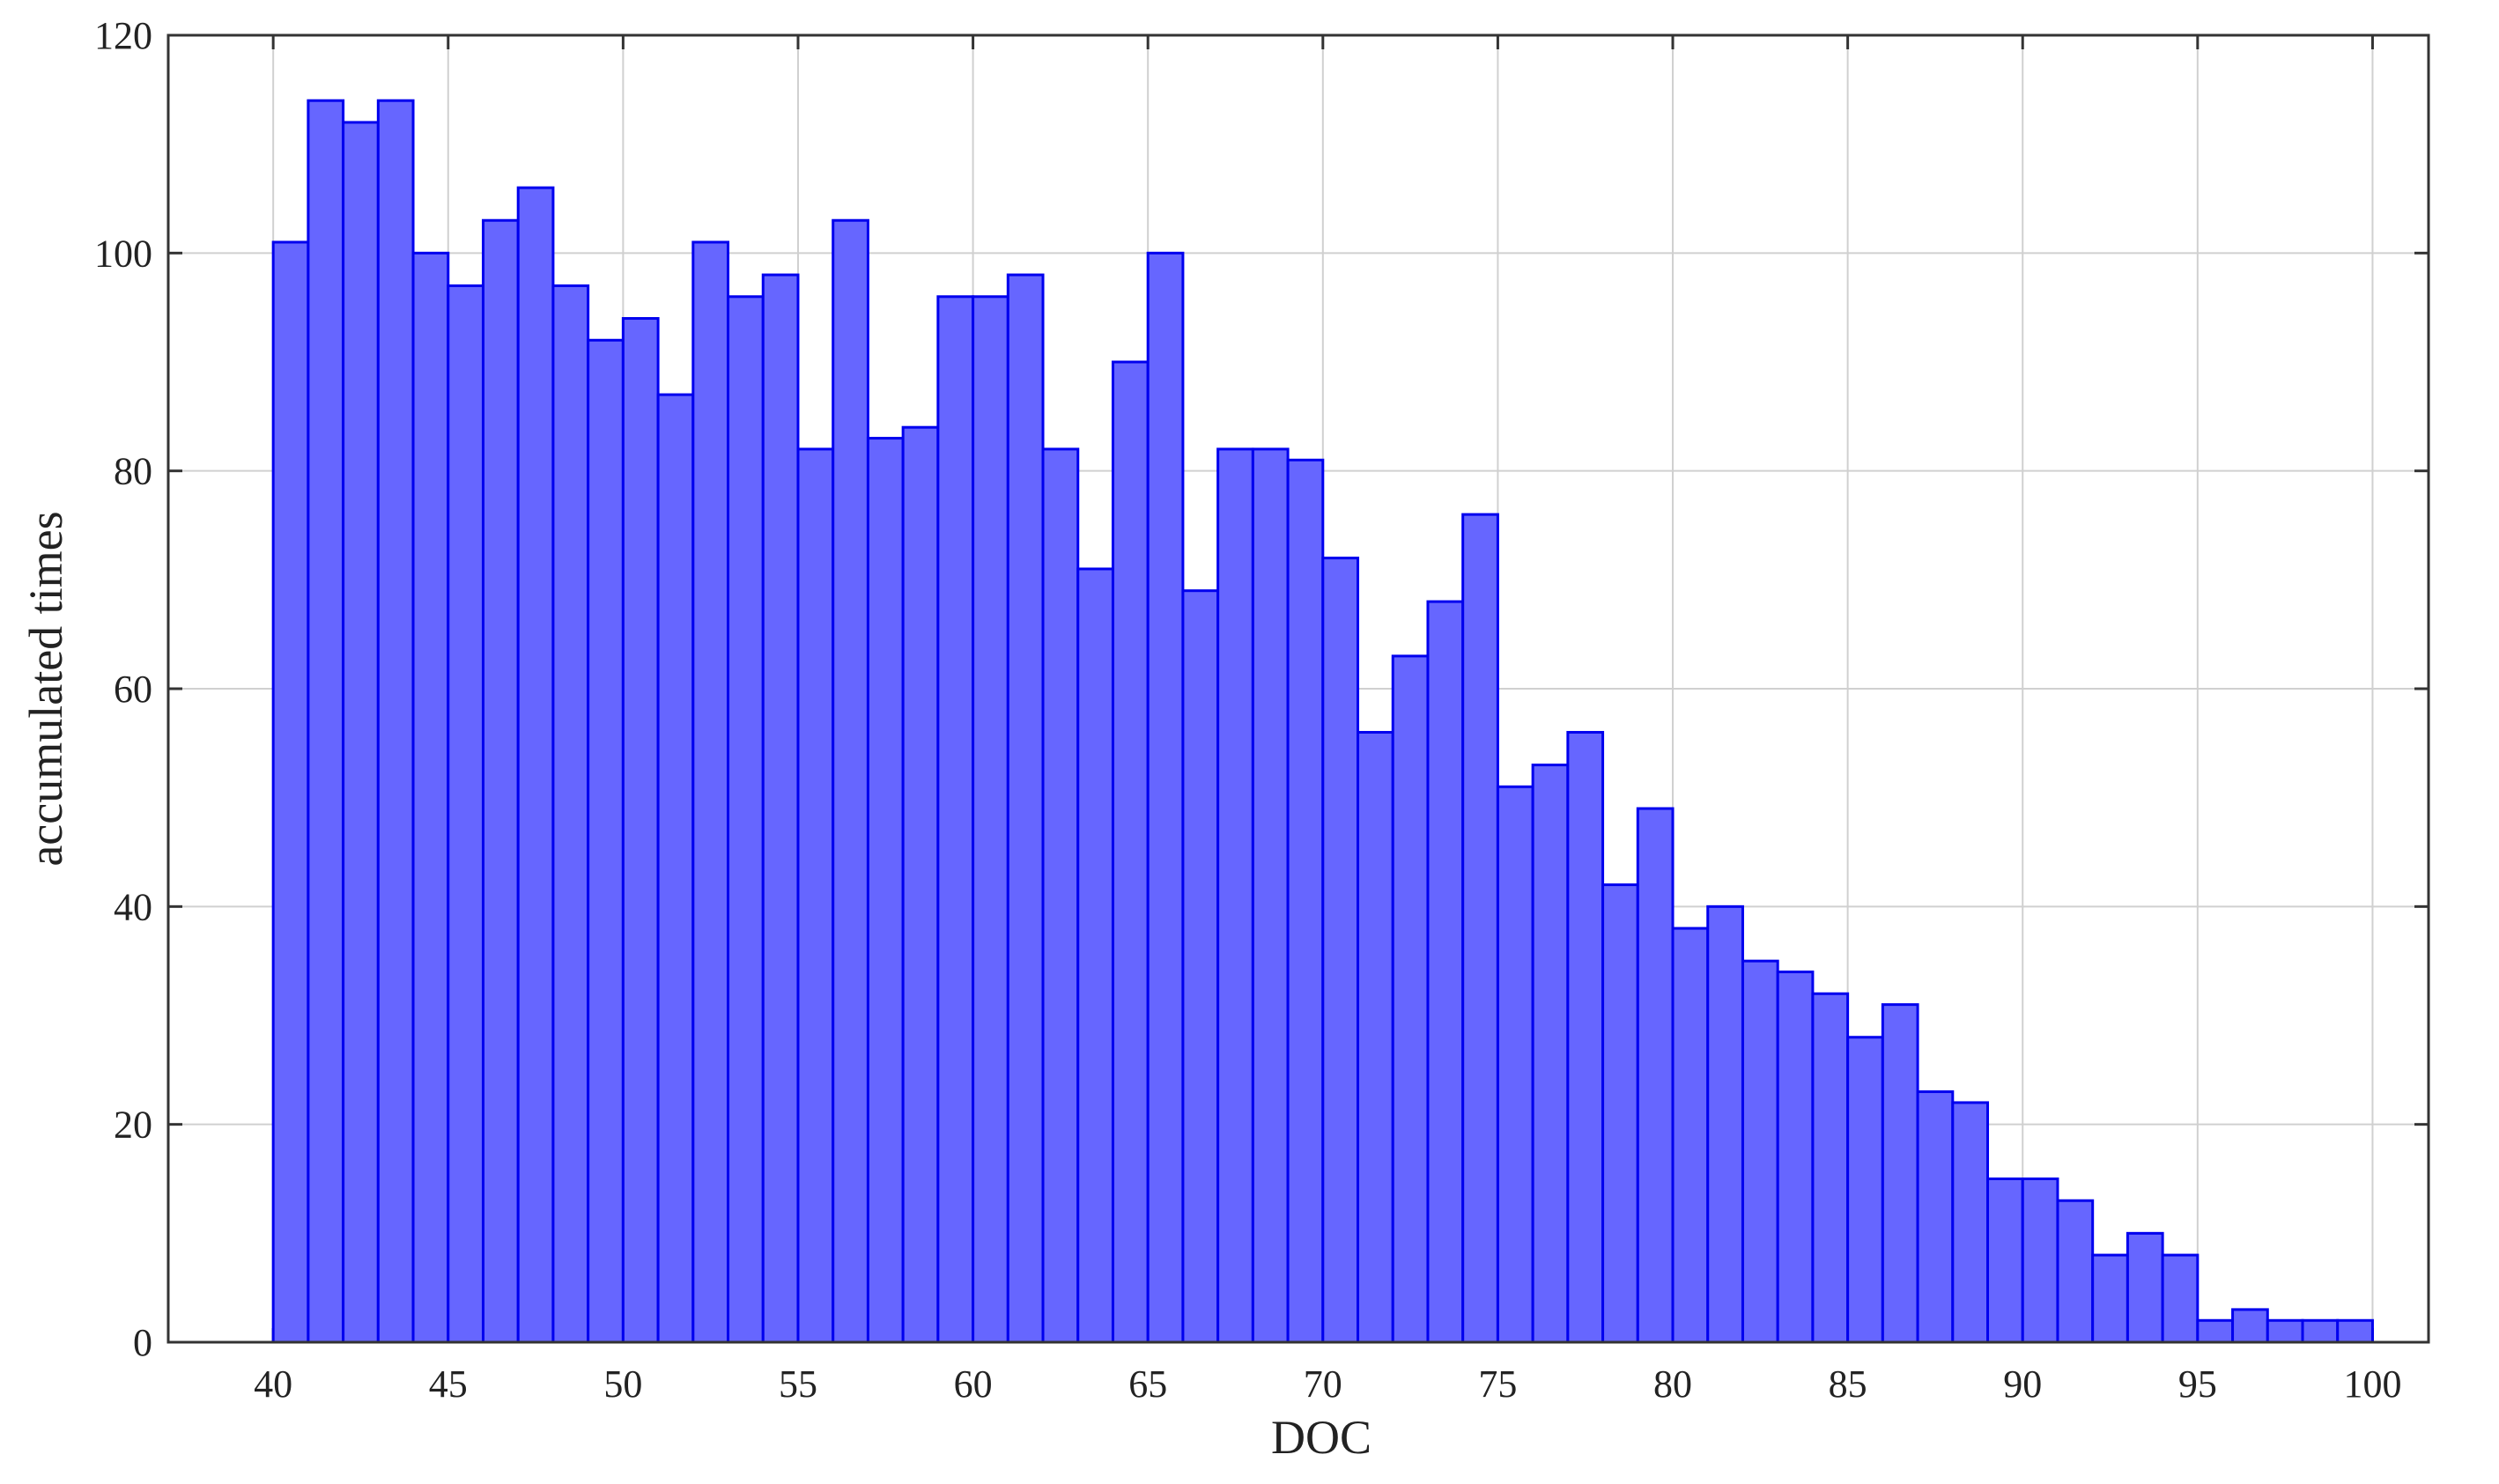 The image size is (2499, 1484). I want to click on x-tick-label: 90, so click(2023, 1384).